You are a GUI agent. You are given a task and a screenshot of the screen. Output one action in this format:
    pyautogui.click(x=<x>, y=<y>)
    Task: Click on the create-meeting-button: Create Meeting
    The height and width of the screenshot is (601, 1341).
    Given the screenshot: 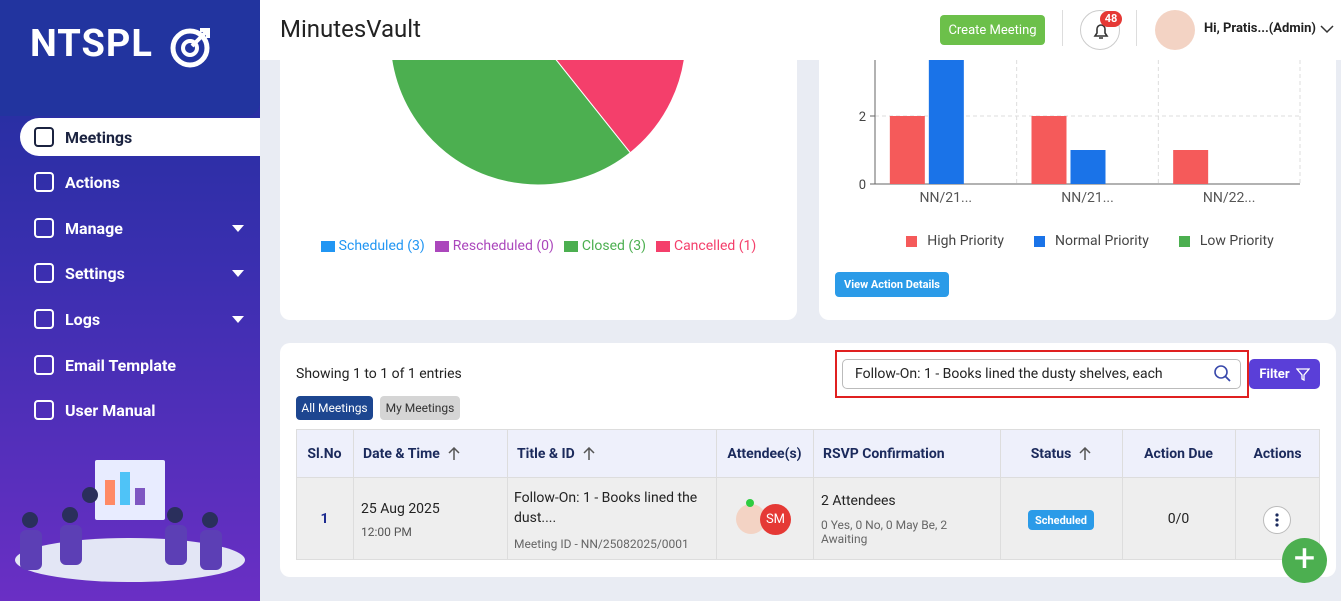 What is the action you would take?
    pyautogui.click(x=992, y=30)
    